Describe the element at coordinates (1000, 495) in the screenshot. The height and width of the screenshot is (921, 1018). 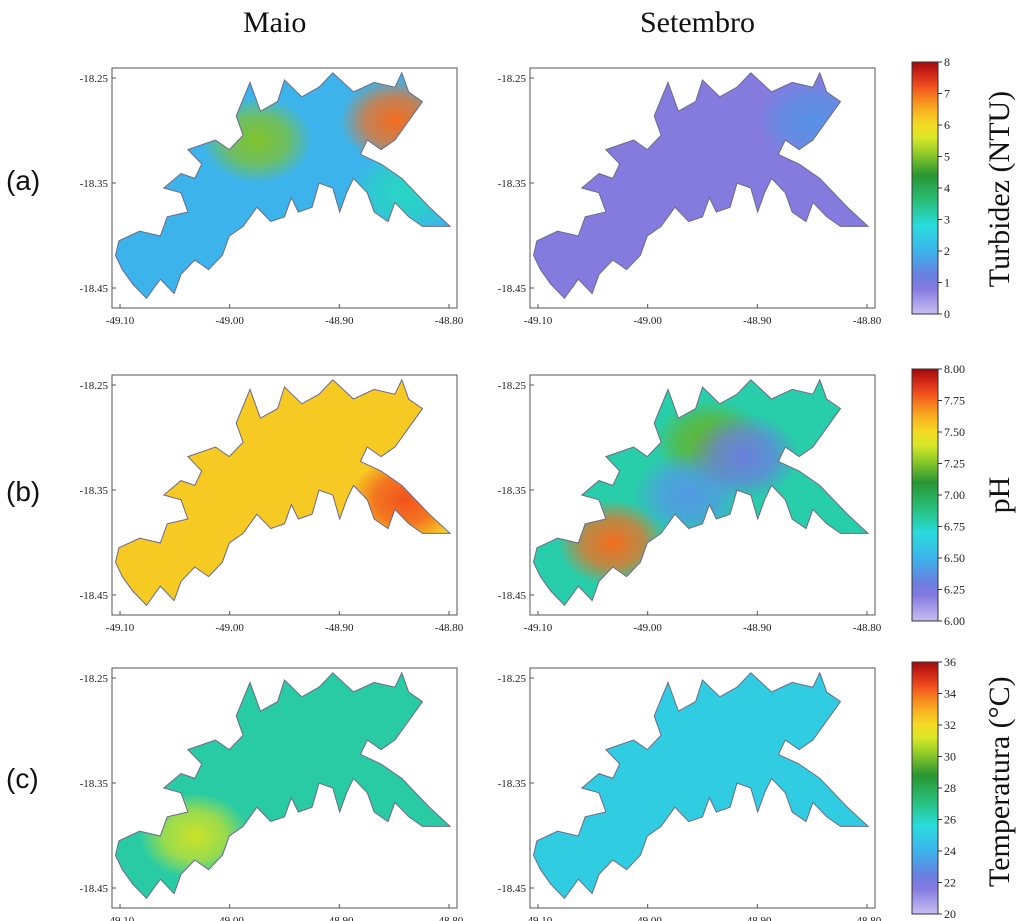
I see `colorbar-title-ph: pH` at that location.